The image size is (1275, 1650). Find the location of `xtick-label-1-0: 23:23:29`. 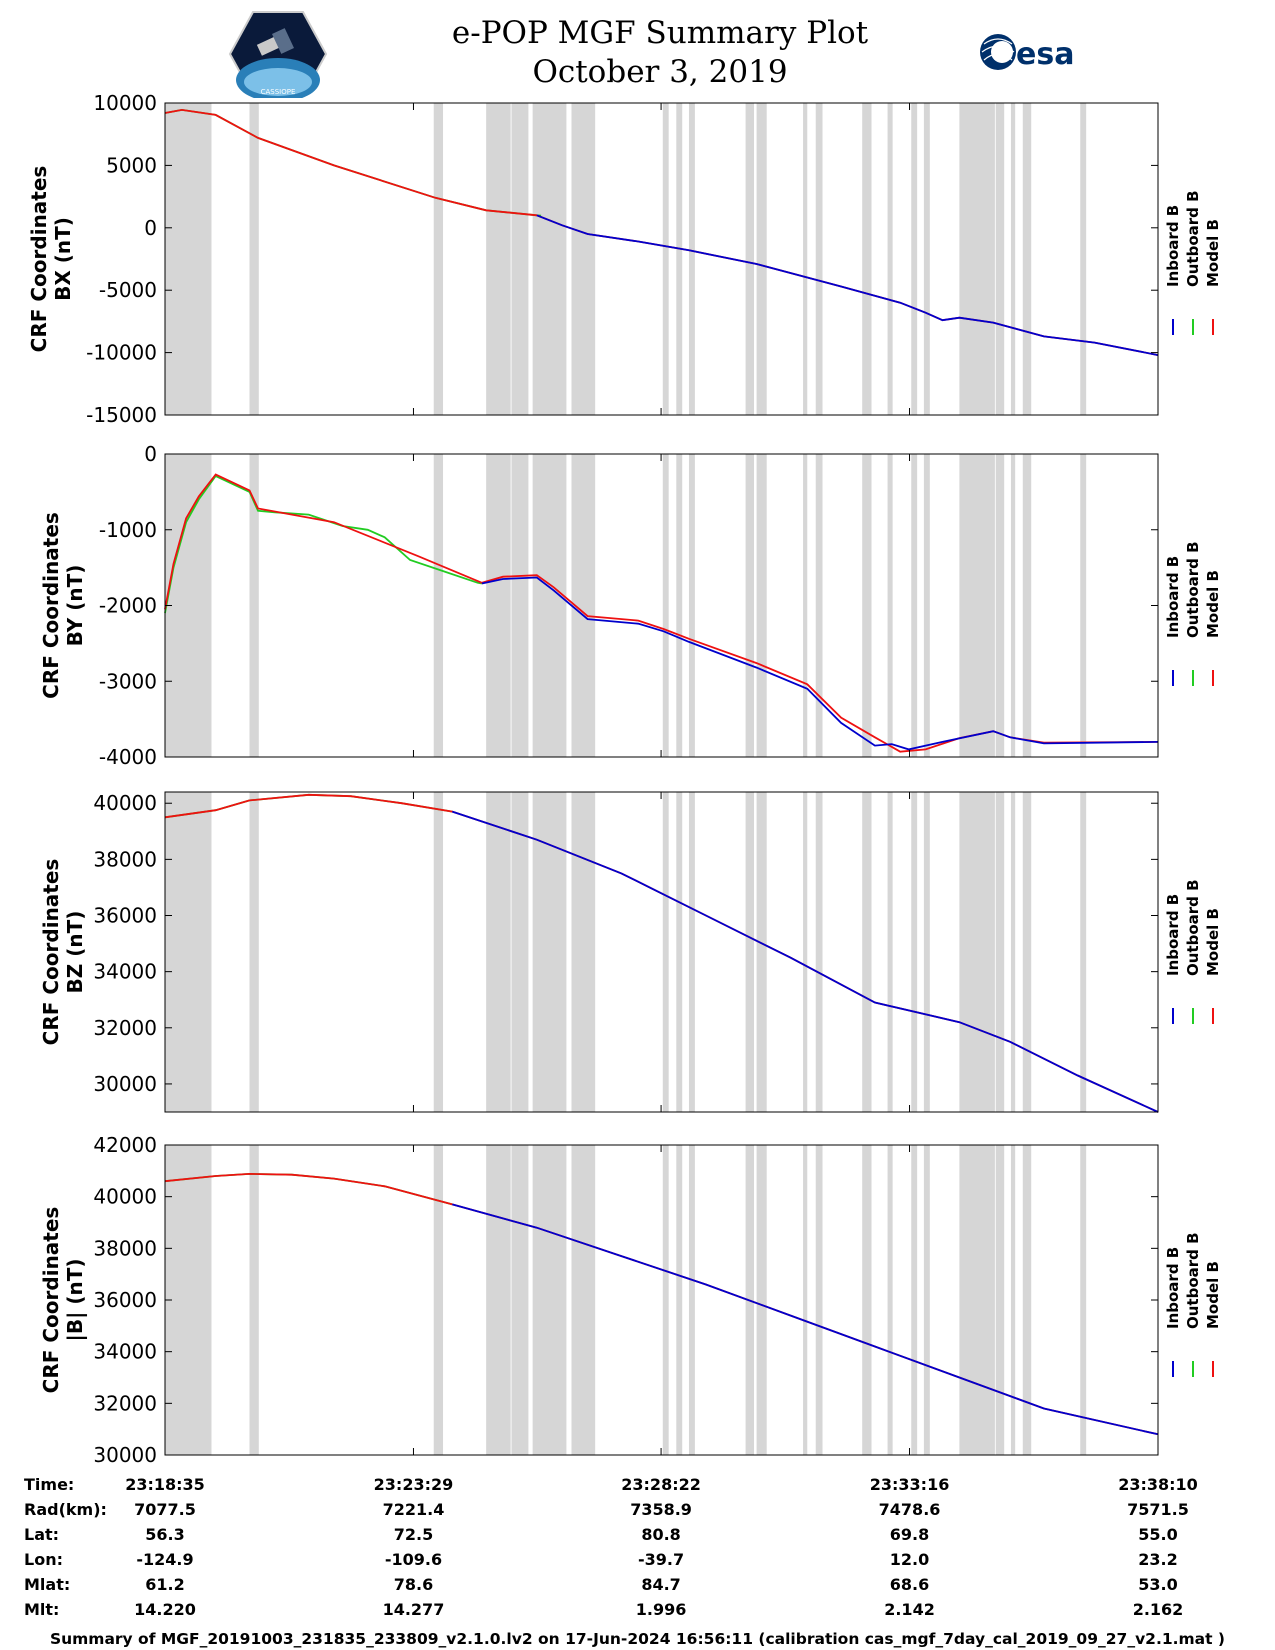

xtick-label-1-0: 23:23:29 is located at coordinates (414, 1484).